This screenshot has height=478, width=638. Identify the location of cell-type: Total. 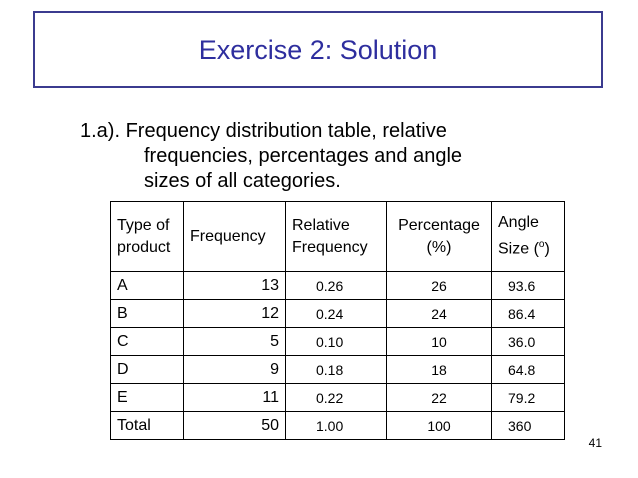
(147, 425).